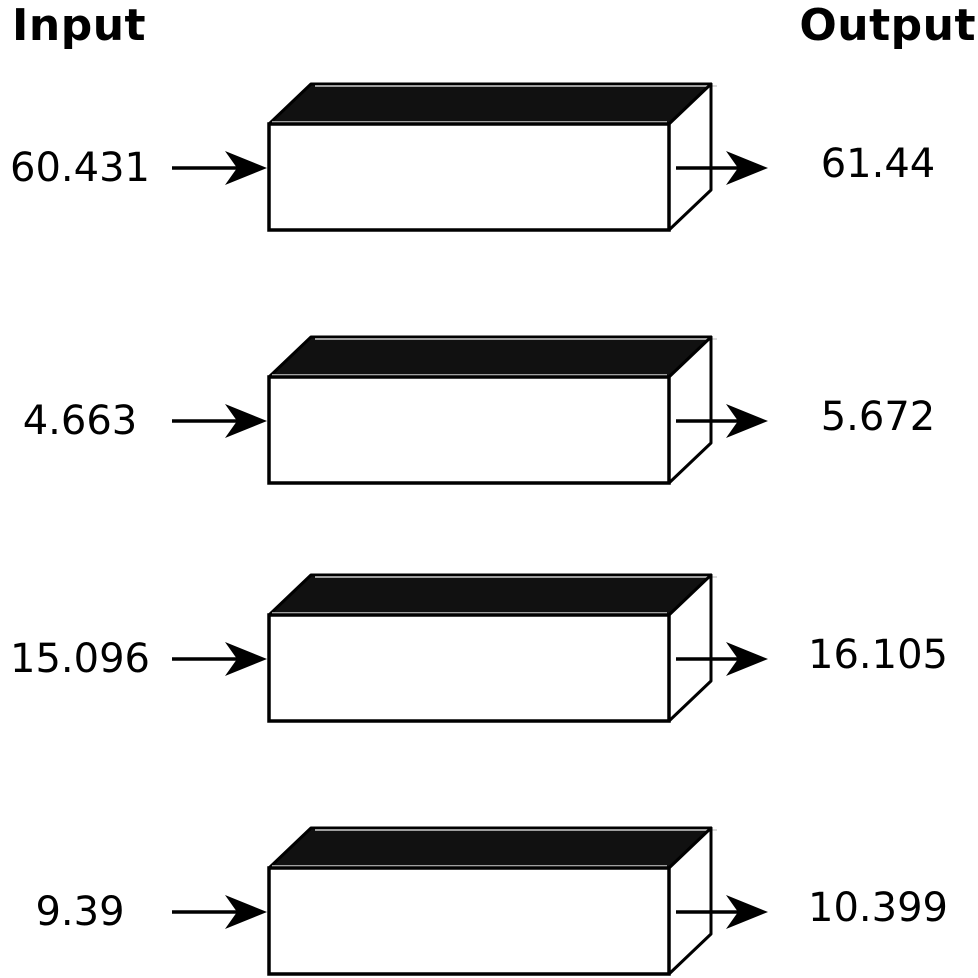 The width and height of the screenshot is (978, 978). What do you see at coordinates (887, 25) in the screenshot?
I see `output-header: Output` at bounding box center [887, 25].